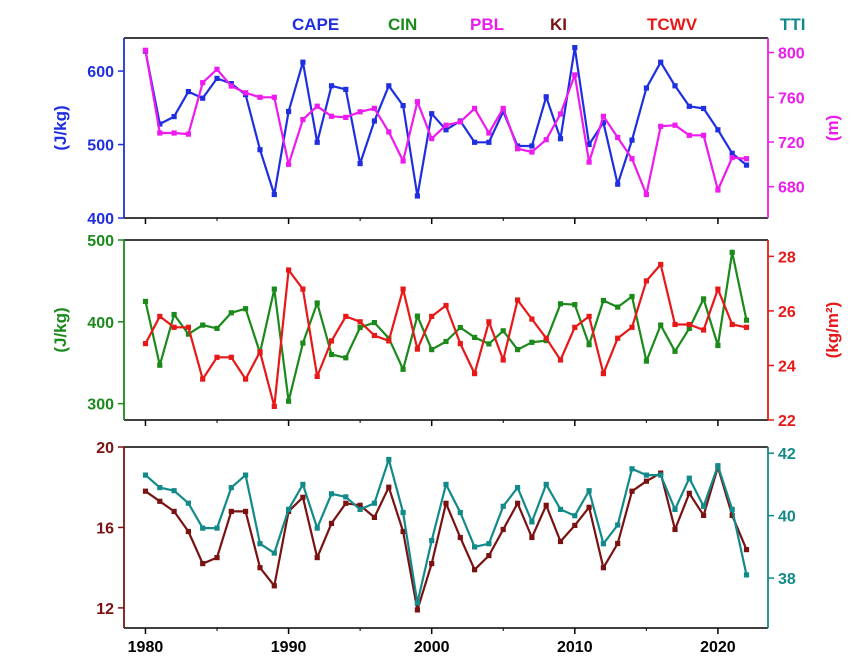 The image size is (853, 660). I want to click on legend-tti: TTI, so click(793, 24).